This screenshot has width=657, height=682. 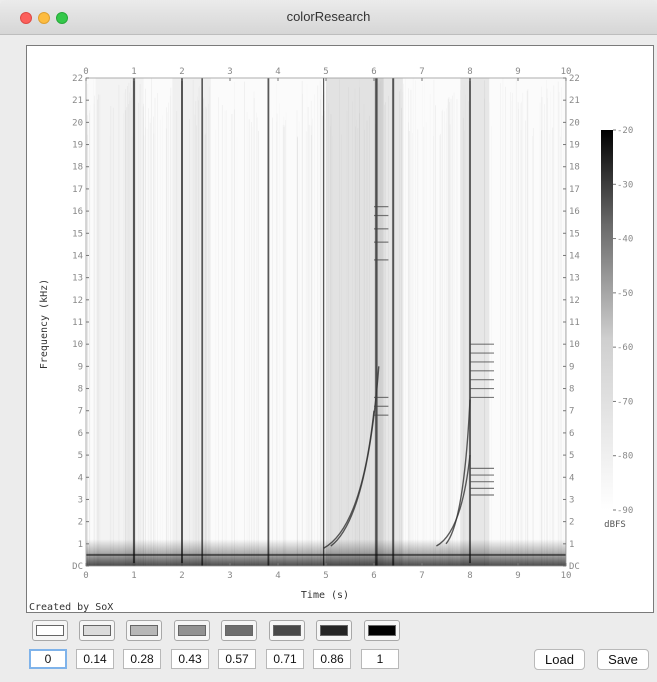 I want to click on y-tick-label-right: 8, so click(x=571, y=390).